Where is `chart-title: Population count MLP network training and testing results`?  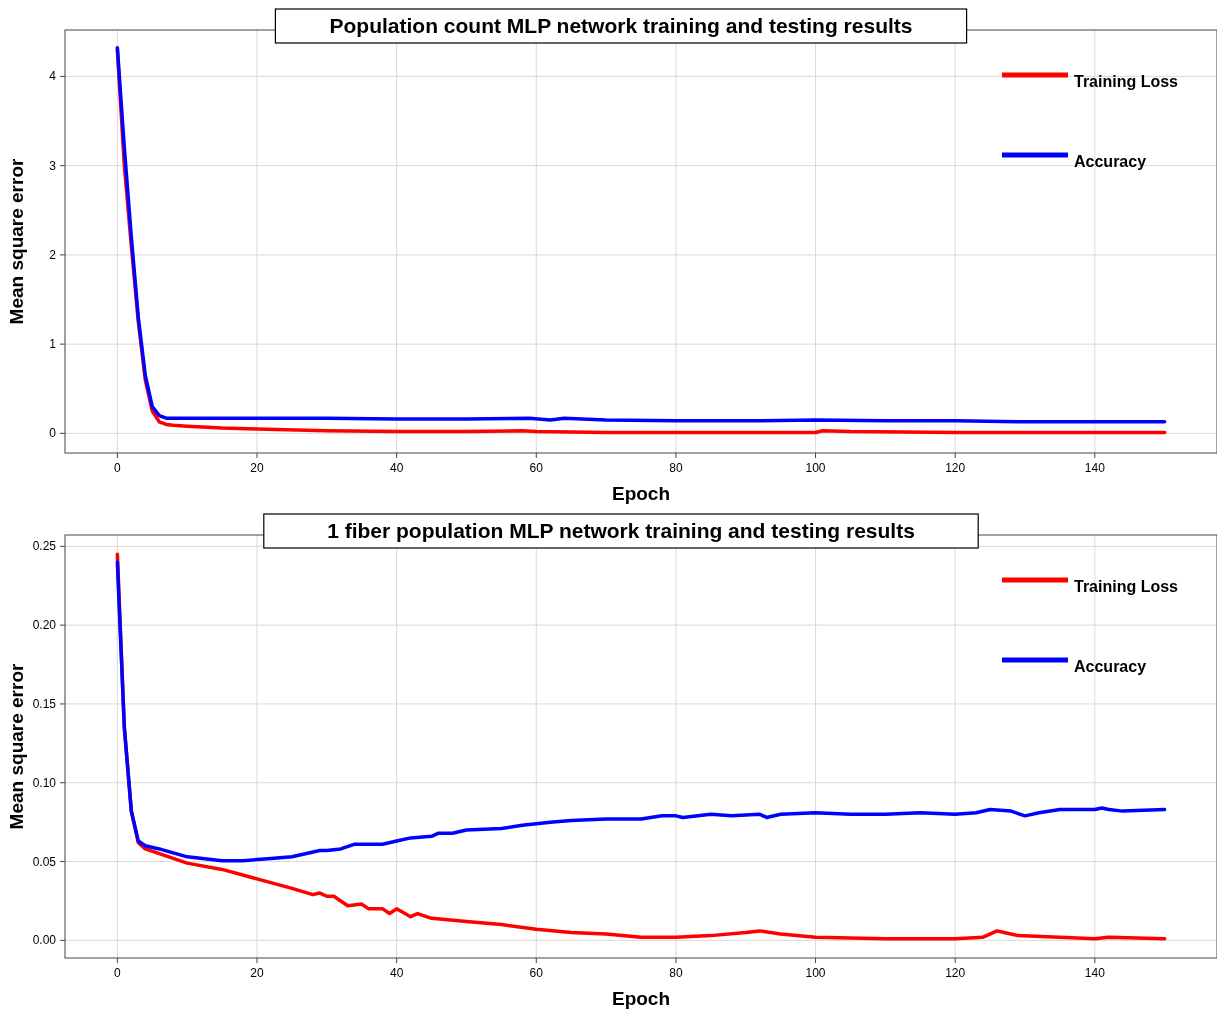
chart-title: Population count MLP network training and testing results is located at coordinates (621, 25).